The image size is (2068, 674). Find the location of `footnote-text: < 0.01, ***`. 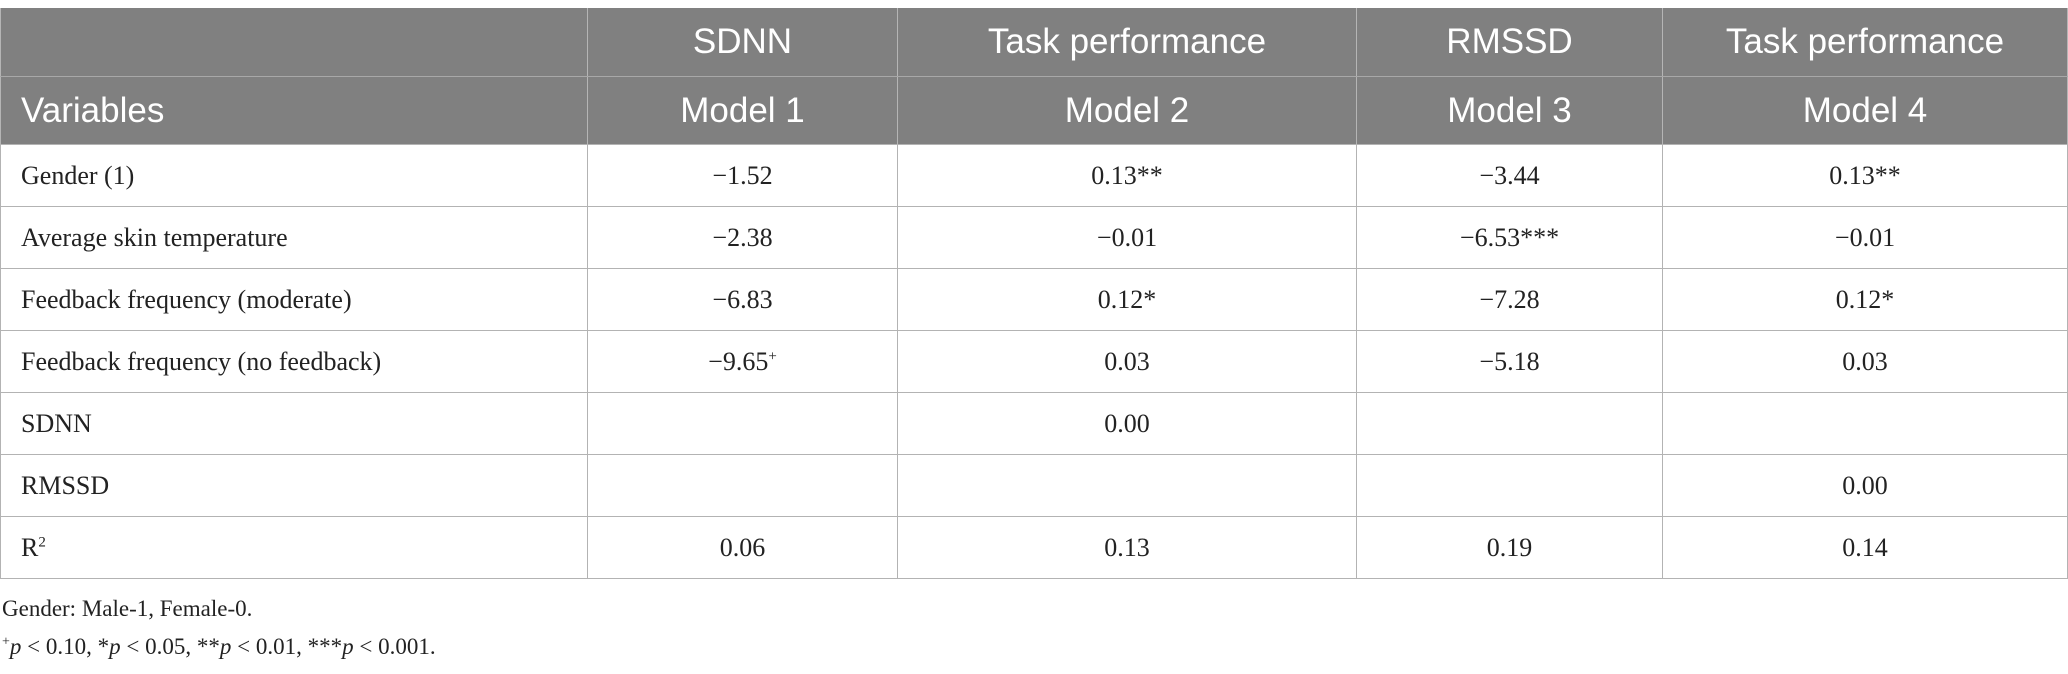

footnote-text: < 0.01, *** is located at coordinates (287, 646).